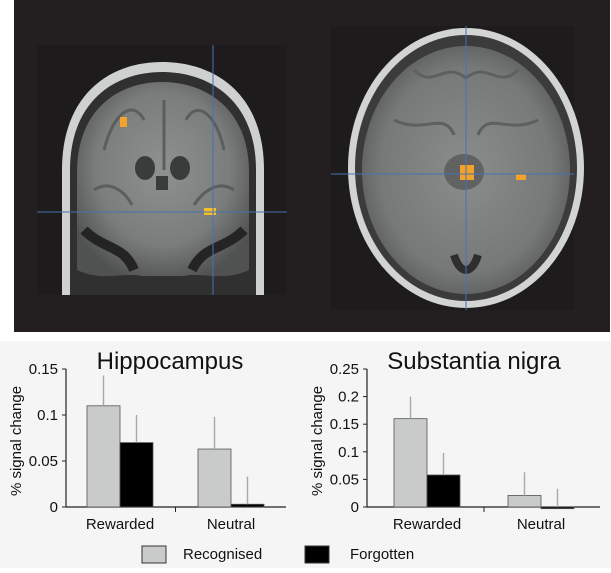 The height and width of the screenshot is (573, 611). Describe the element at coordinates (277, 554) in the screenshot. I see `legend: Recognised Forgotten` at that location.